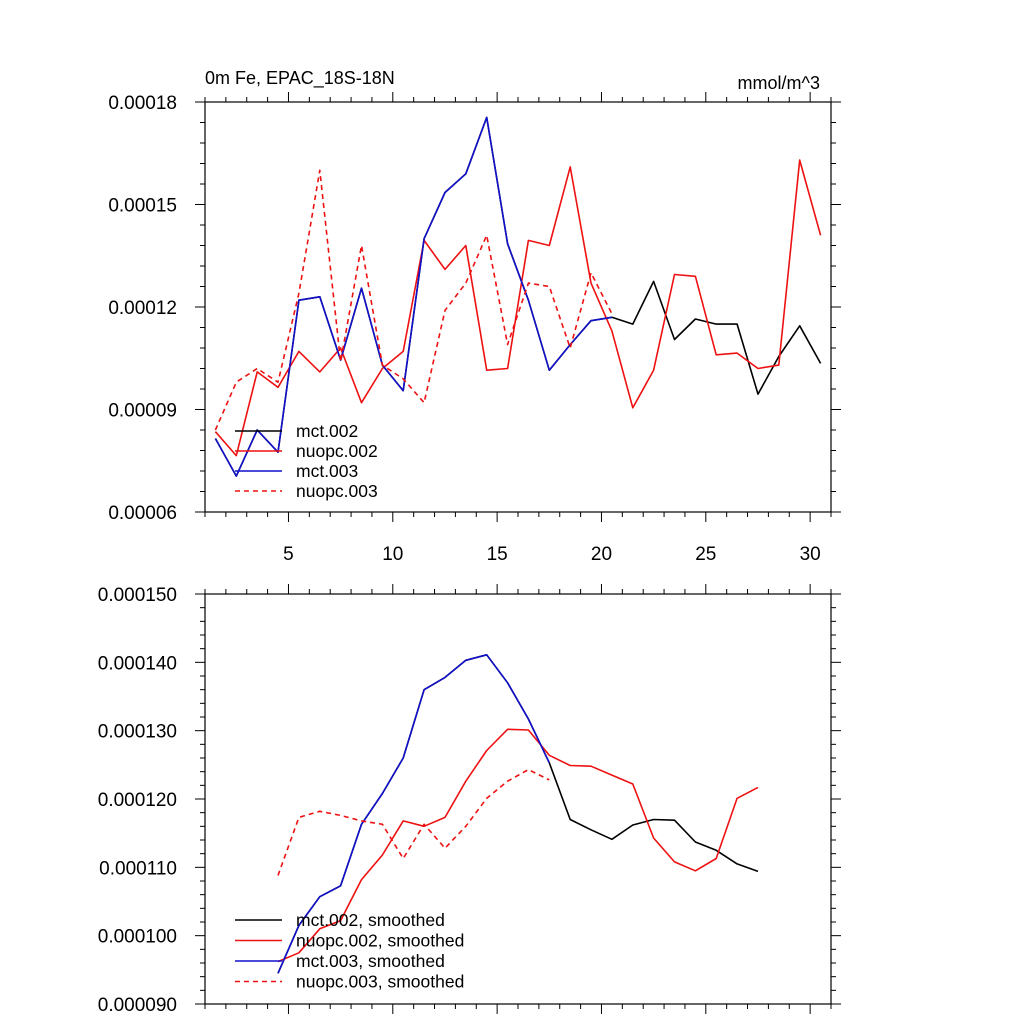 Image resolution: width=1024 pixels, height=1024 pixels. What do you see at coordinates (601, 554) in the screenshot?
I see `x-tick-label: 20` at bounding box center [601, 554].